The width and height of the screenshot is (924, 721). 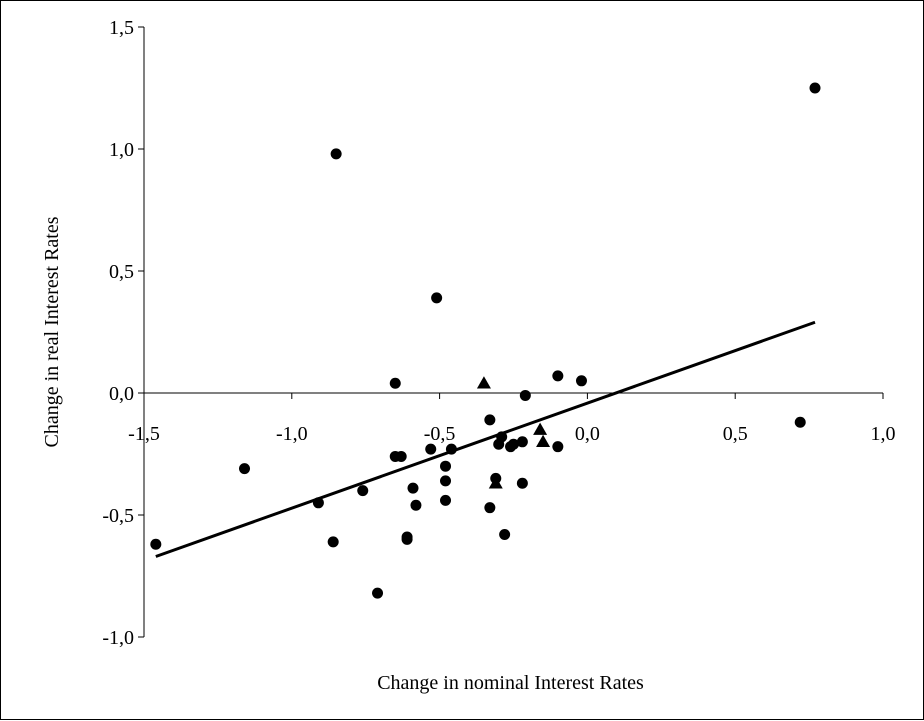 I want to click on y-tick-label: -0,5, so click(x=118, y=516).